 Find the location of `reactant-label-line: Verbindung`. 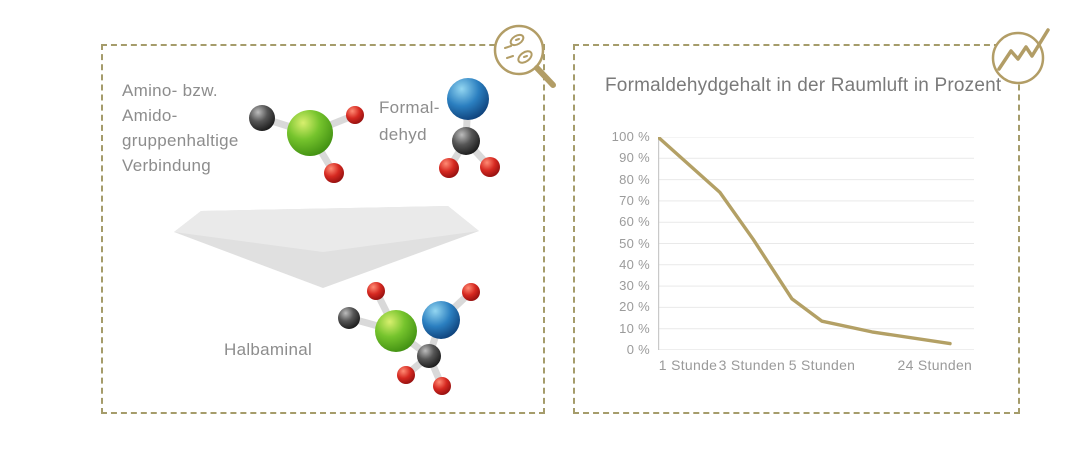

reactant-label-line: Verbindung is located at coordinates (167, 165).